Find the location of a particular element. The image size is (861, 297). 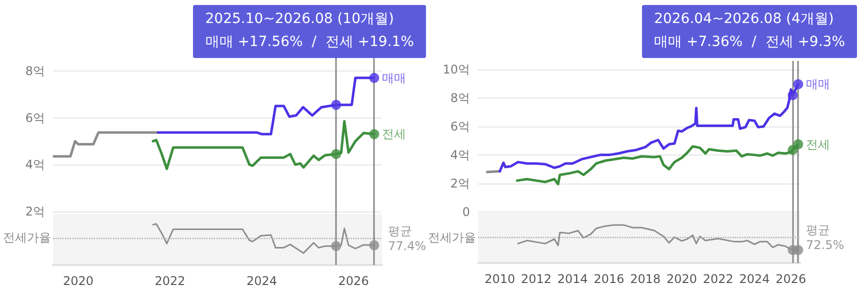

x-tick-label: 2018 is located at coordinates (645, 279).